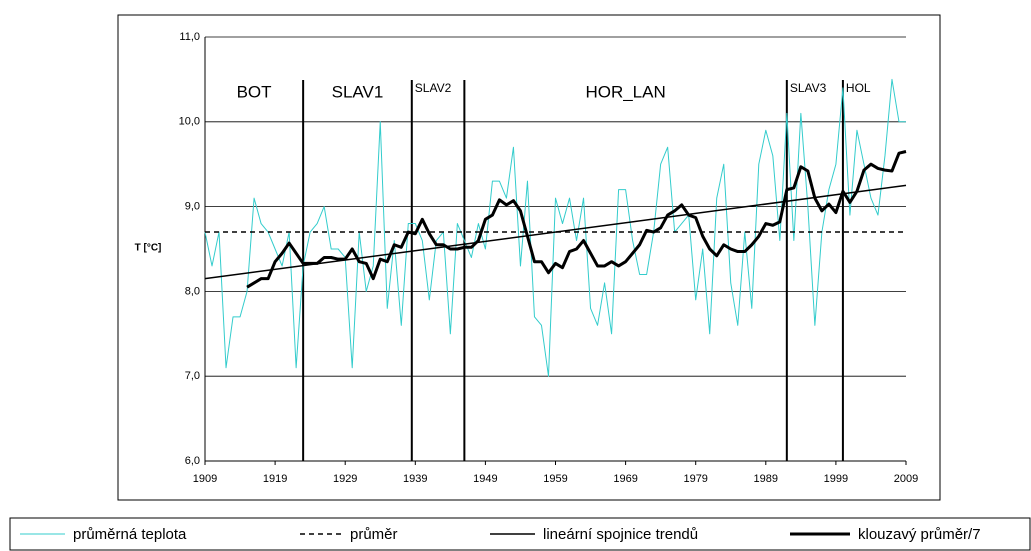 The height and width of the screenshot is (551, 1031). I want to click on period-label: HOL, so click(858, 88).